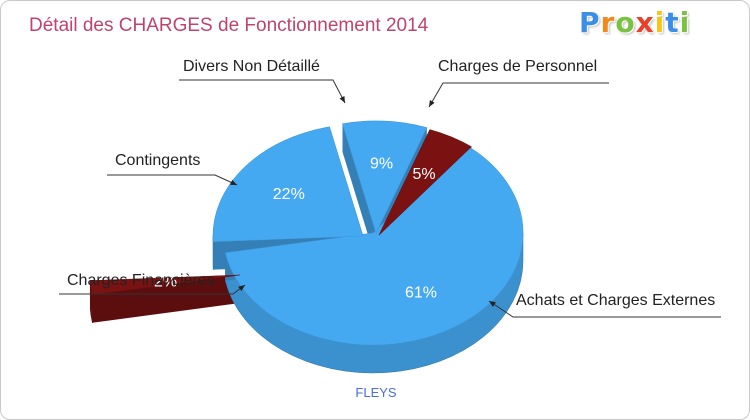 This screenshot has width=750, height=420. Describe the element at coordinates (251, 66) in the screenshot. I see `slice-label: Divers Non Détaillé` at that location.